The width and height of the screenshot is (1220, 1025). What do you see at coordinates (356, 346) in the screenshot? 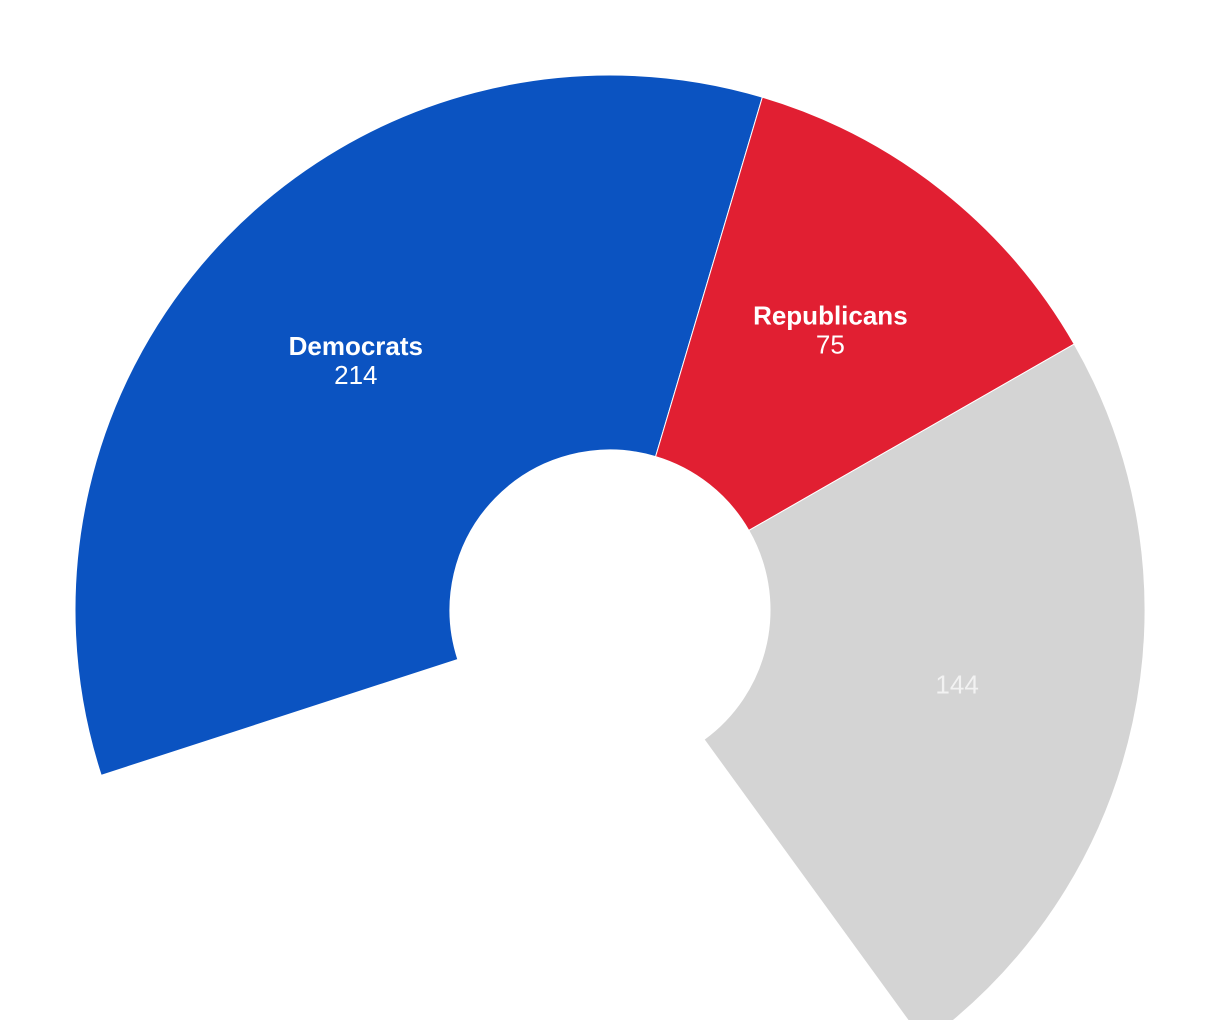
I see `slice-label-democrats: Democrats` at bounding box center [356, 346].